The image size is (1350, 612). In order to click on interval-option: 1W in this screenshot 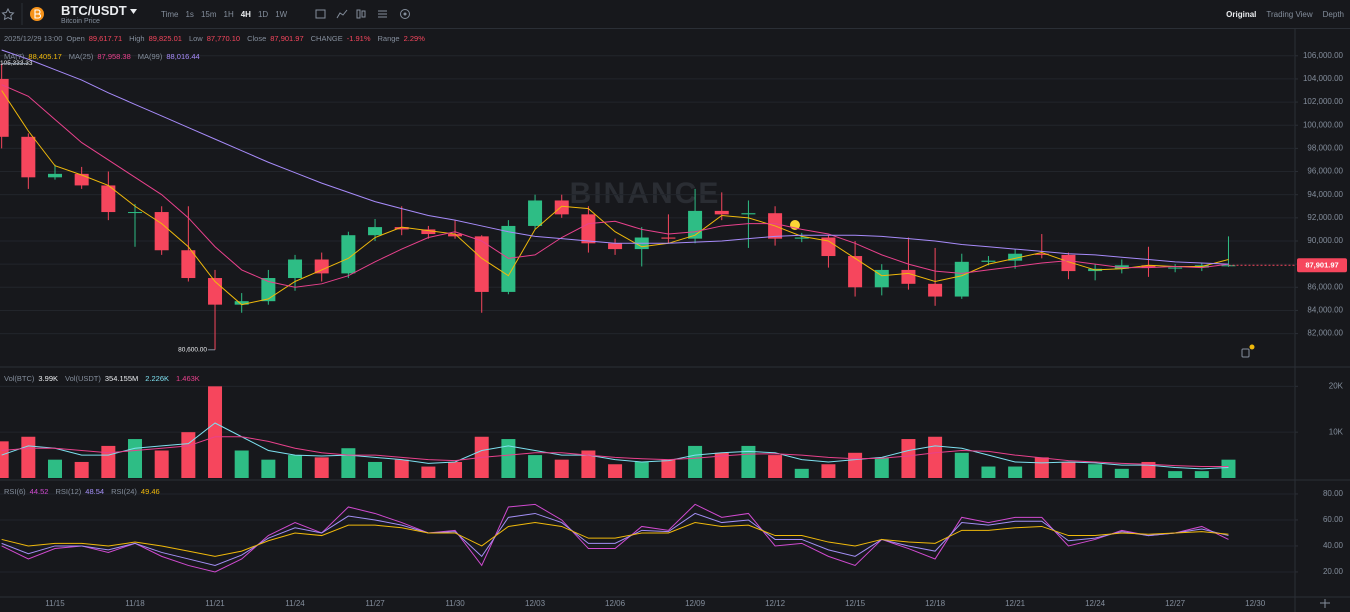, I will do `click(281, 14)`.